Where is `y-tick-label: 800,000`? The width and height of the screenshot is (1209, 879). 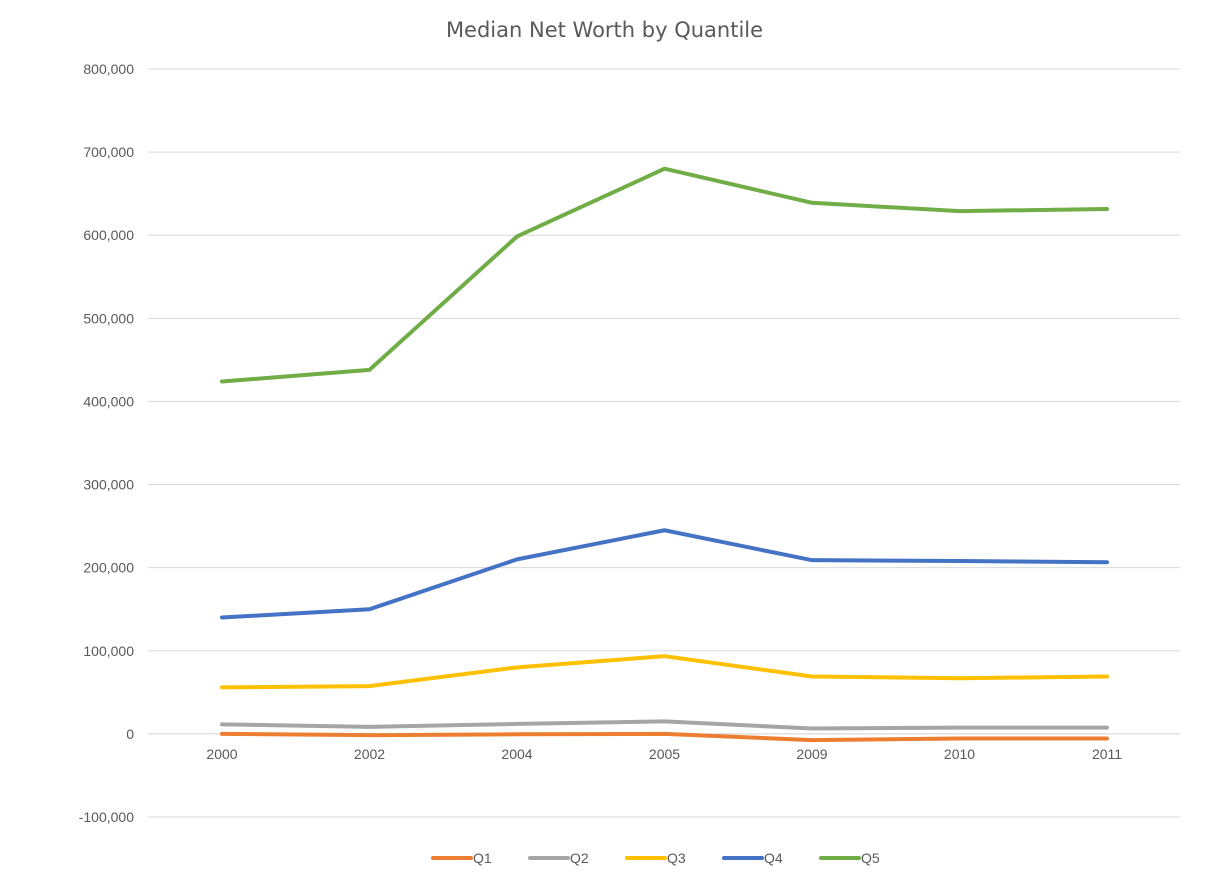 y-tick-label: 800,000 is located at coordinates (108, 69).